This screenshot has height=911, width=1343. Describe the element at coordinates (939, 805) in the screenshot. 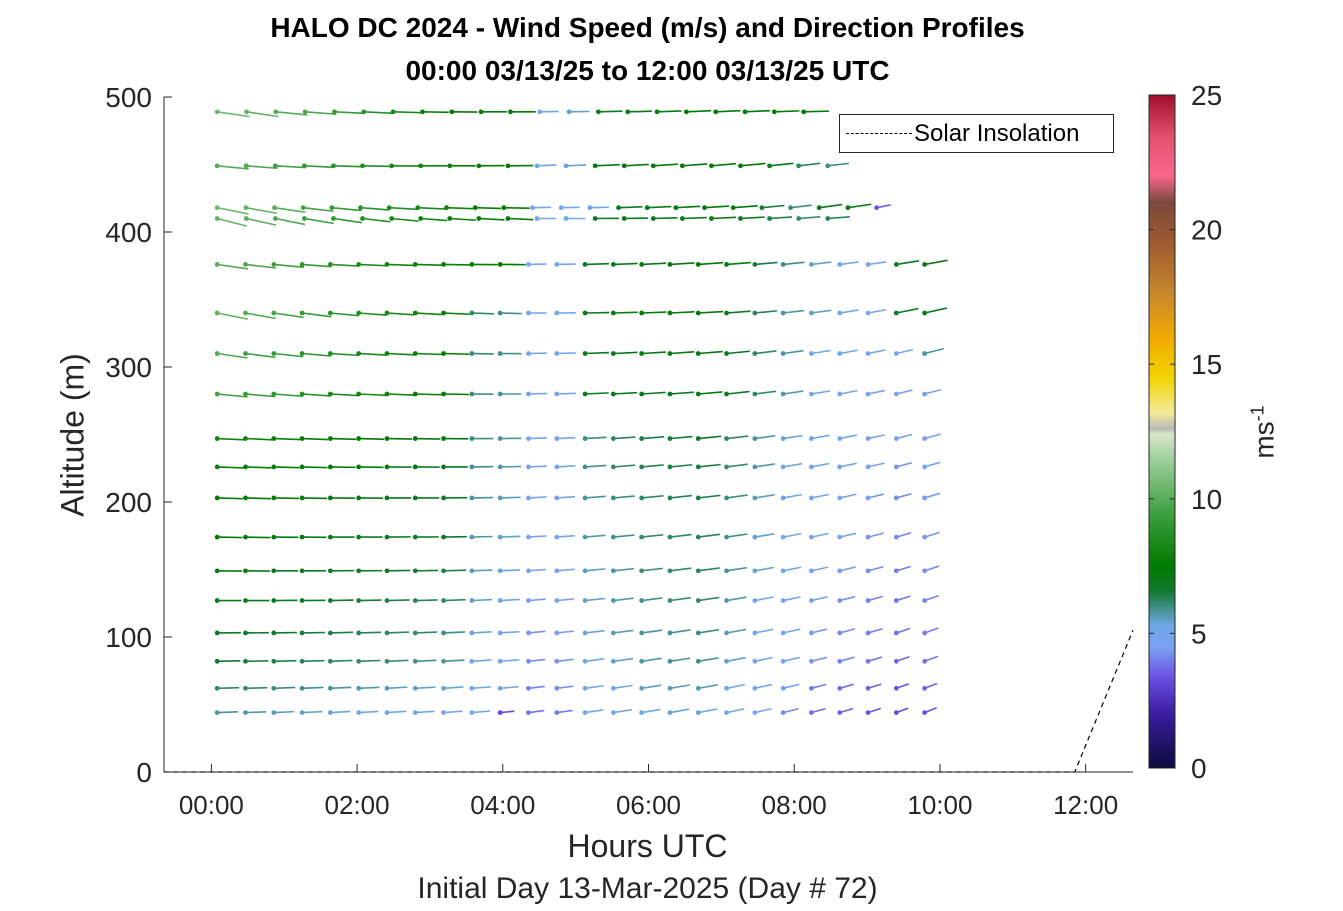

I see `x-tick-label: 10:00` at that location.